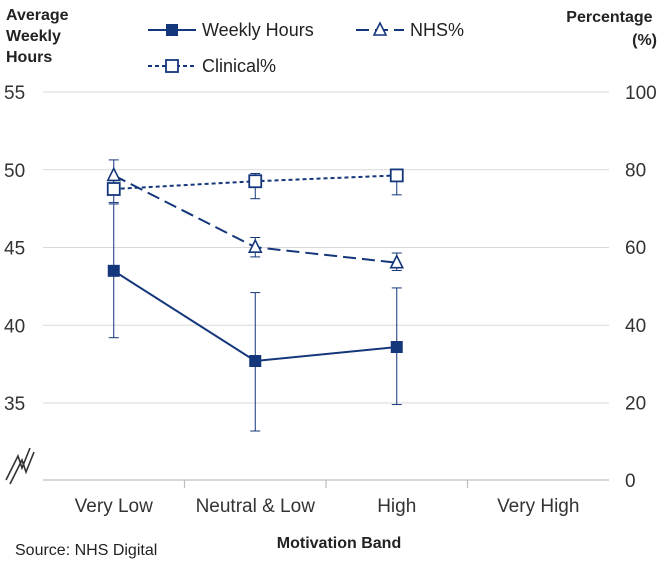  Describe the element at coordinates (635, 326) in the screenshot. I see `right-tick-label: 40` at that location.